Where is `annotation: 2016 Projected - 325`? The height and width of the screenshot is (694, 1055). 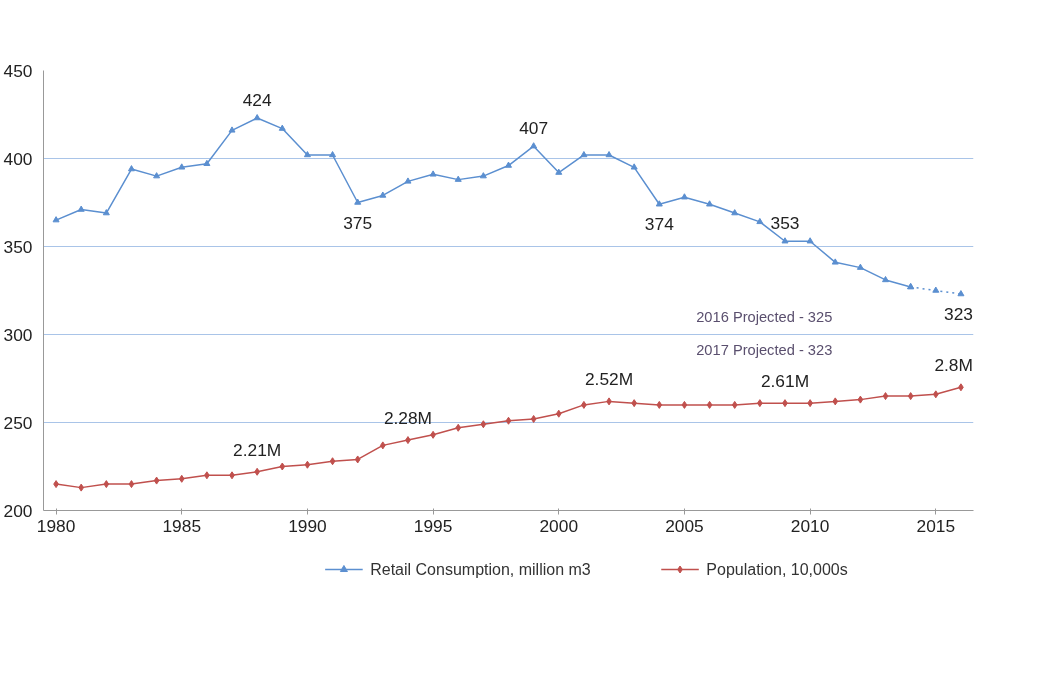 annotation: 2016 Projected - 325 is located at coordinates (764, 316).